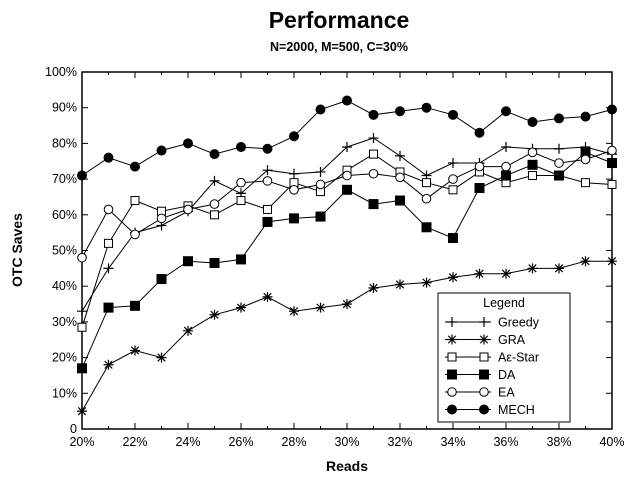 This screenshot has height=477, width=635. I want to click on x-tick-label: 32%, so click(399, 442).